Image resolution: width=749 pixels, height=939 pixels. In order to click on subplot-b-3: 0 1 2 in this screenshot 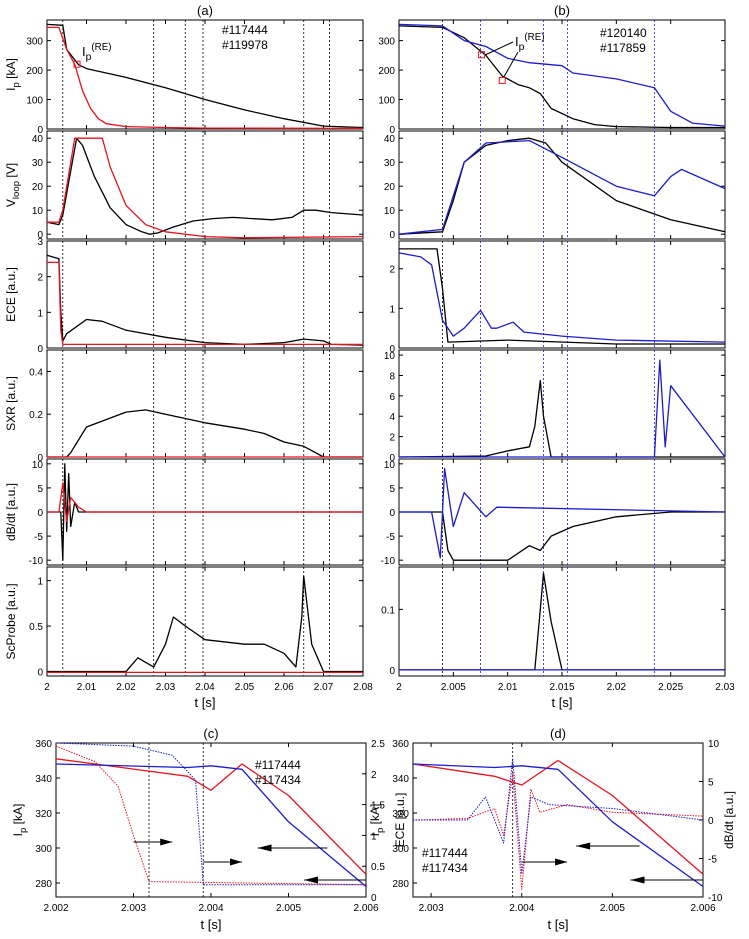, I will do `click(557, 297)`.